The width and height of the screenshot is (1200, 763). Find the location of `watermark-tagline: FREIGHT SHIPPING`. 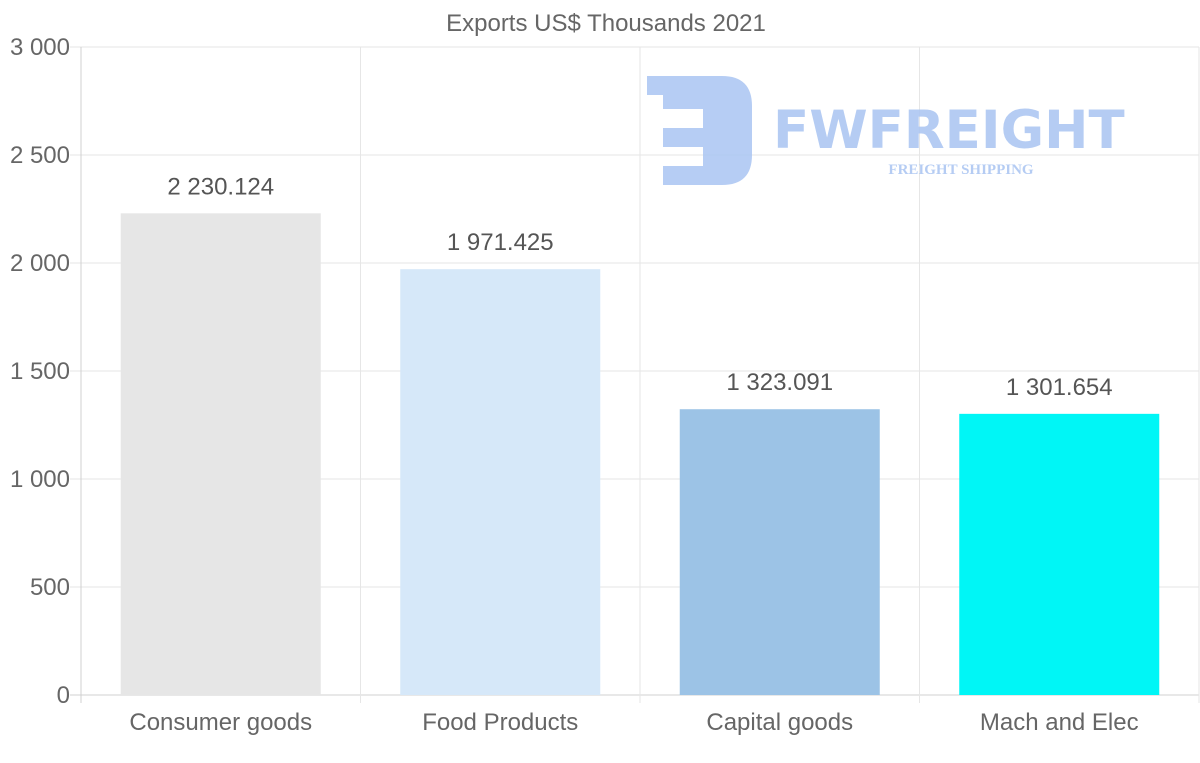

watermark-tagline: FREIGHT SHIPPING is located at coordinates (960, 170).